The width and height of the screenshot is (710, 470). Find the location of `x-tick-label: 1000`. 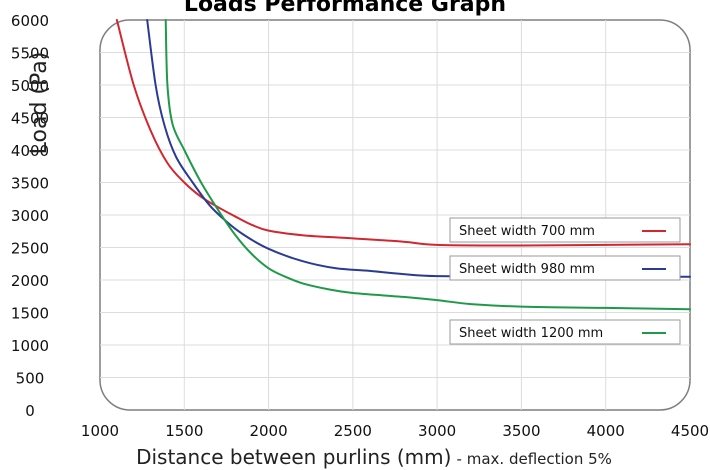

x-tick-label: 1000 is located at coordinates (100, 431).